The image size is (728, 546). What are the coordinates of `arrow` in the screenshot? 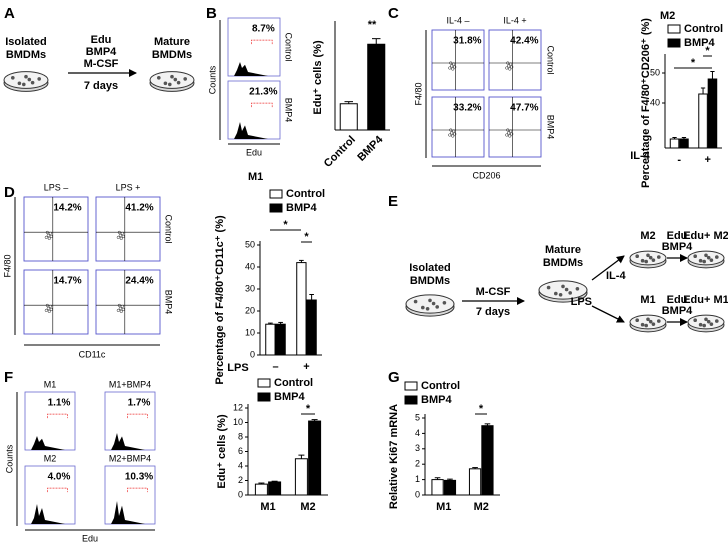 It's located at (608, 314).